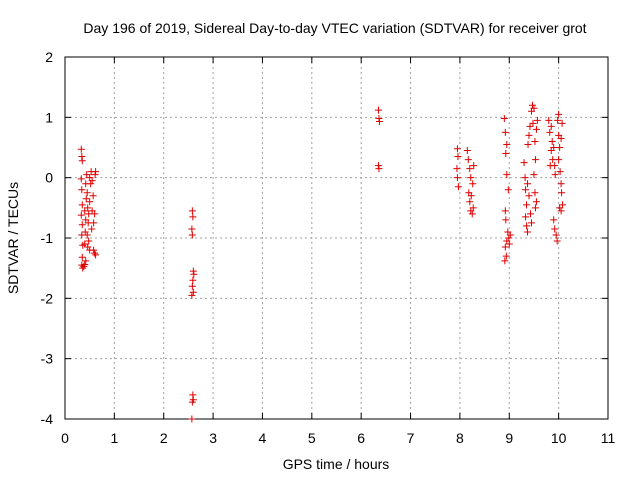 The height and width of the screenshot is (480, 640). What do you see at coordinates (263, 438) in the screenshot?
I see `x-tick-label: 4` at bounding box center [263, 438].